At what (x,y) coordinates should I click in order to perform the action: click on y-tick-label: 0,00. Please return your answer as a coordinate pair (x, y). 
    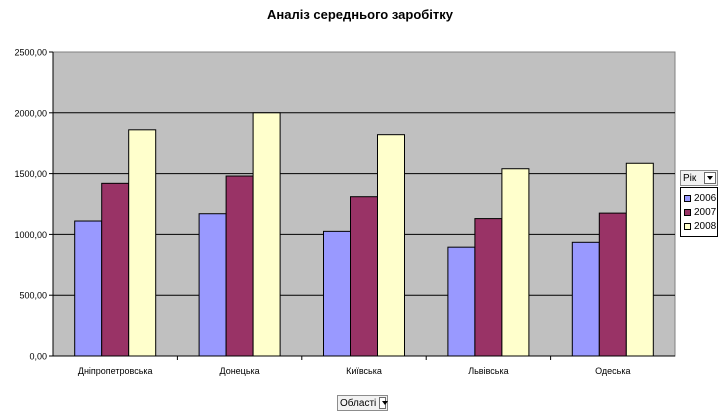
    Looking at the image, I should click on (38, 357).